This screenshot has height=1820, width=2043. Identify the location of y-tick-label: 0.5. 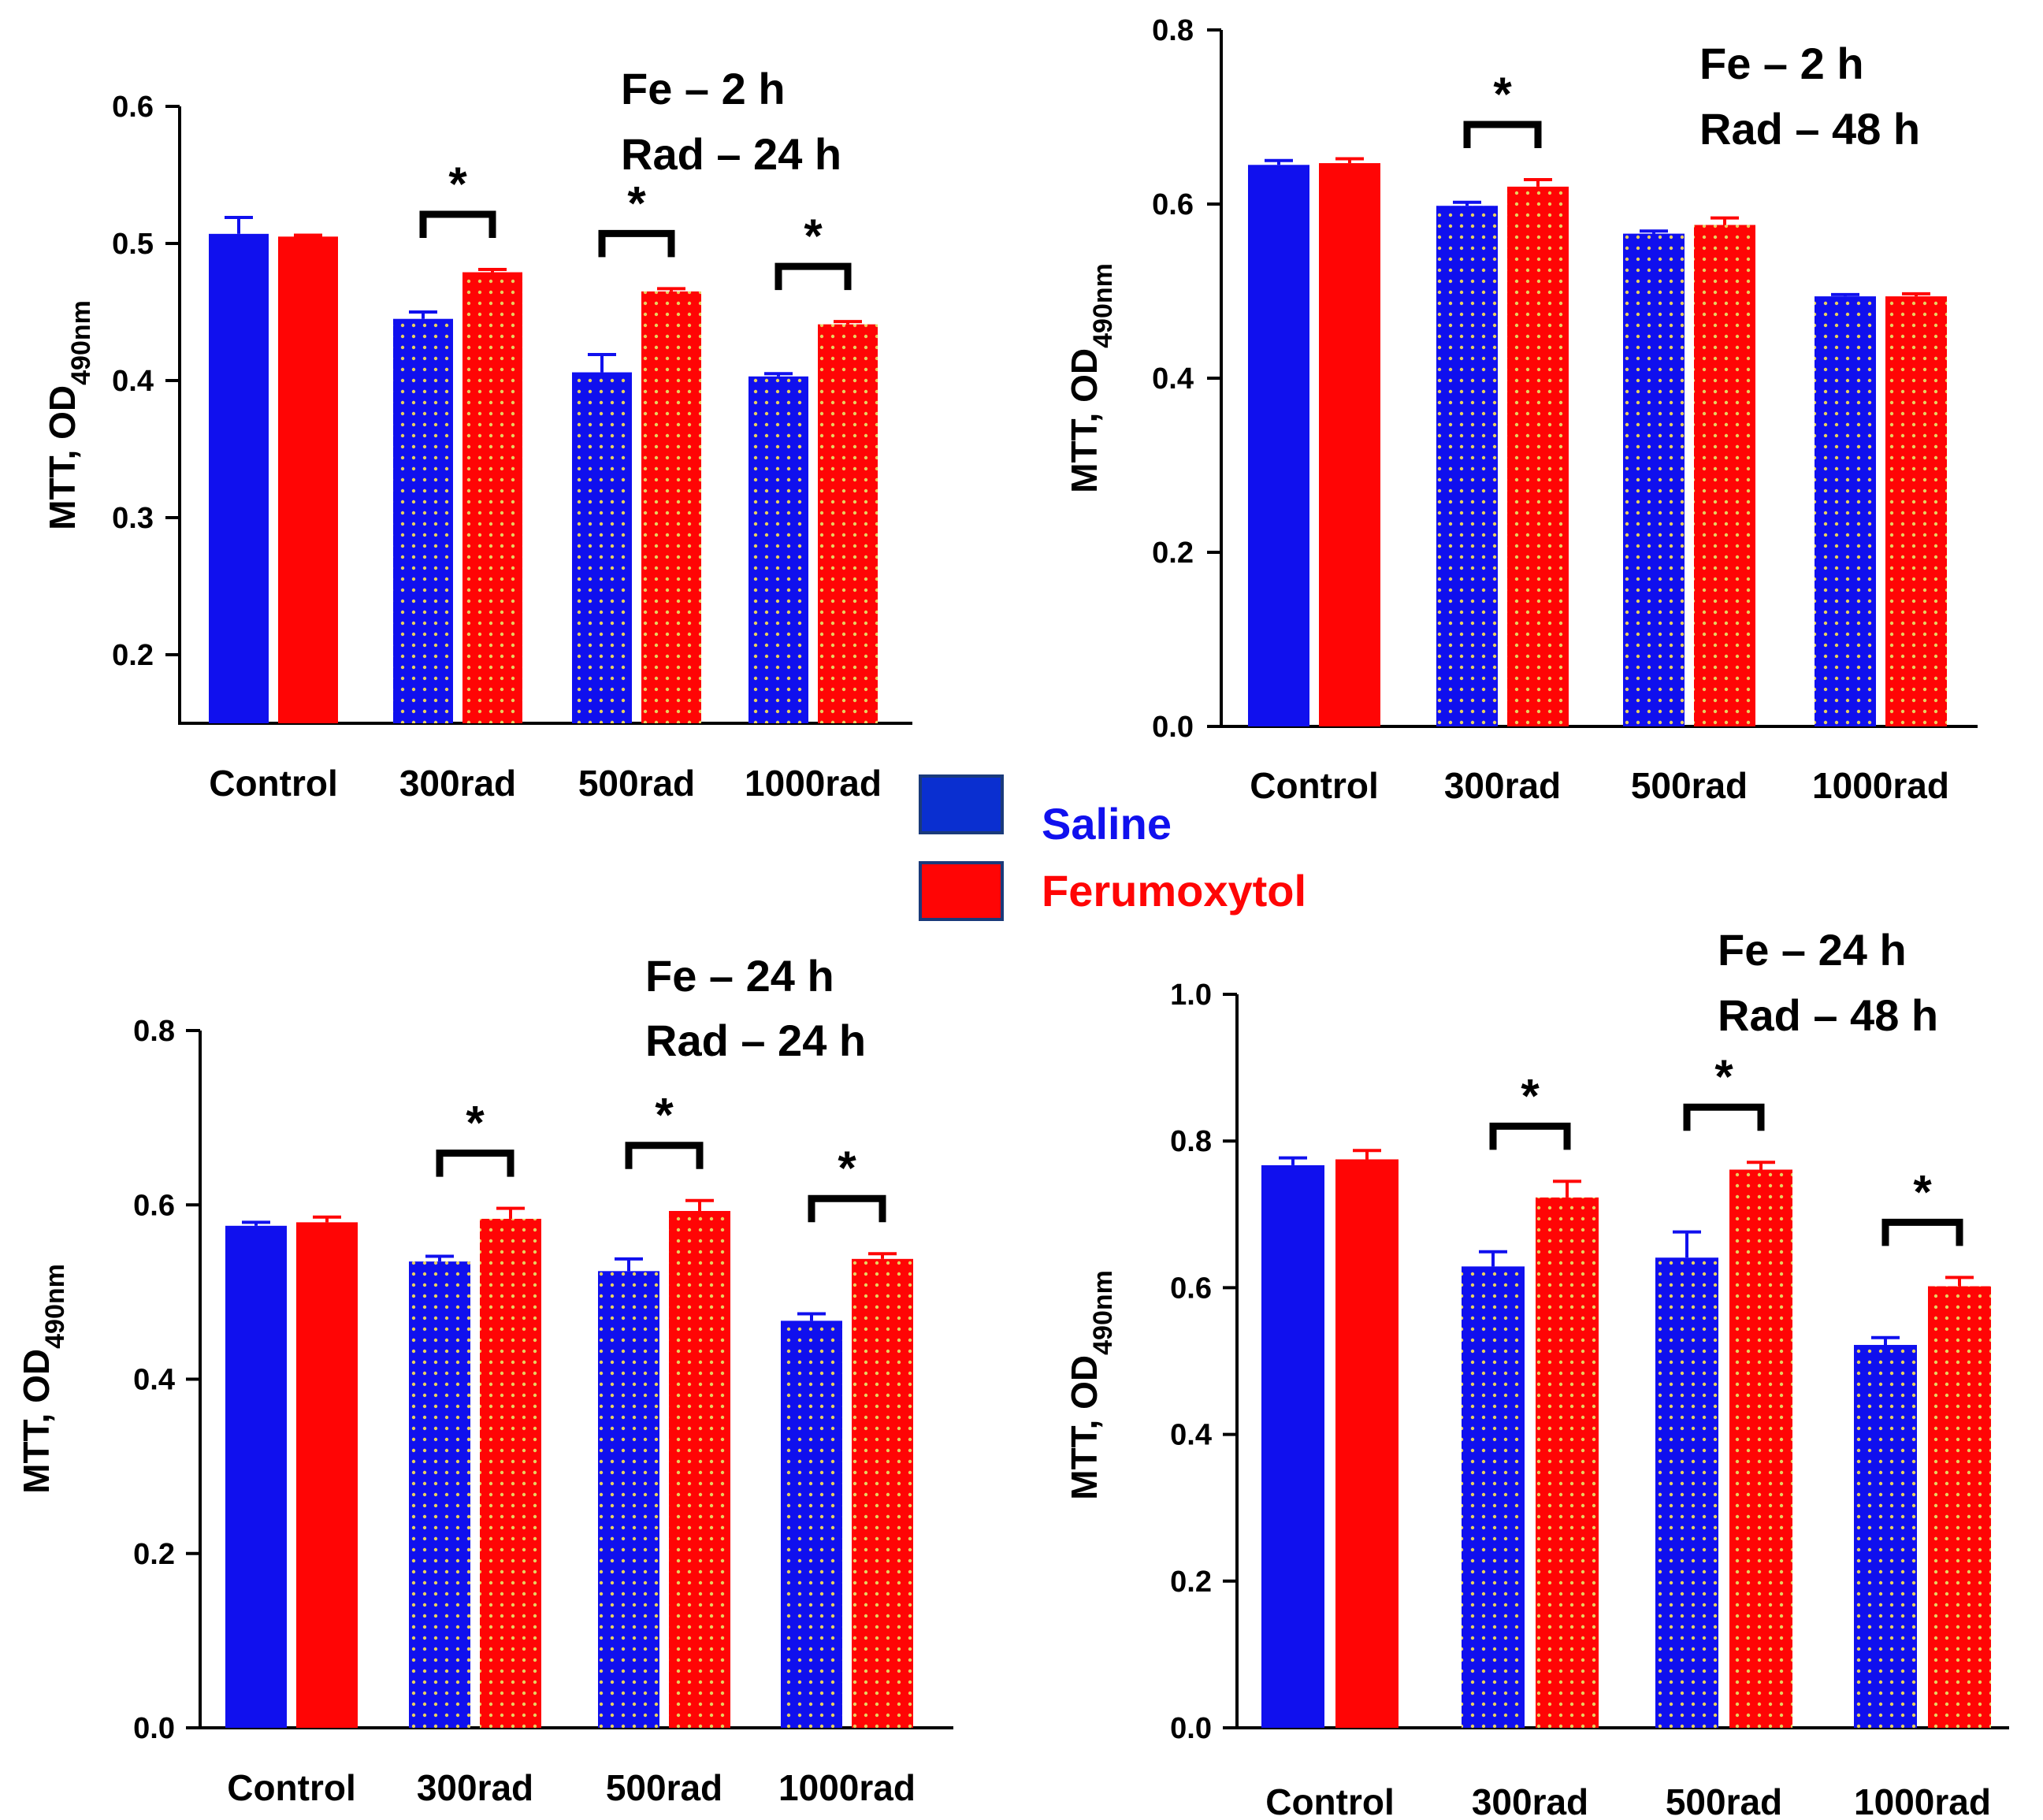
(133, 244).